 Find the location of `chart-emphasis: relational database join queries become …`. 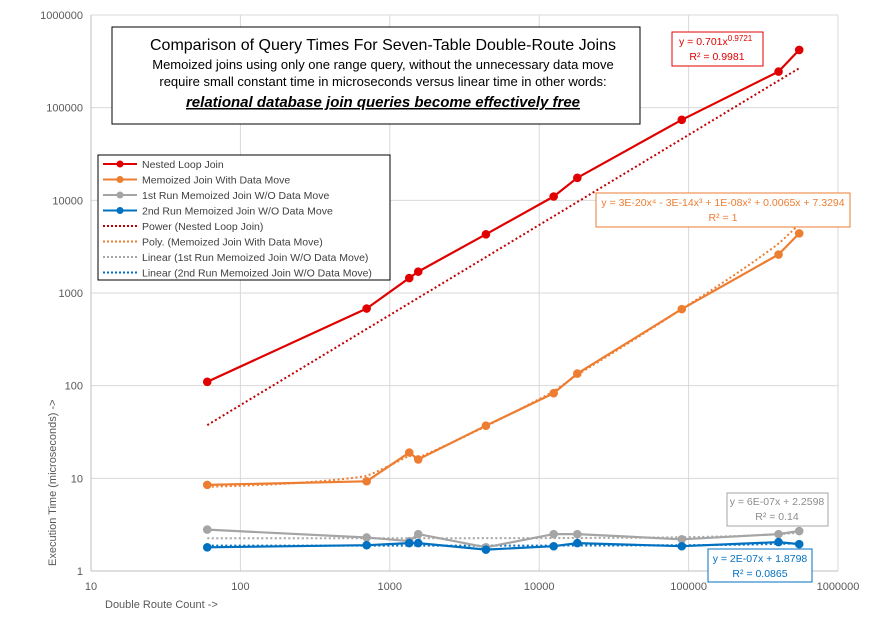

chart-emphasis: relational database join queries become … is located at coordinates (383, 102).